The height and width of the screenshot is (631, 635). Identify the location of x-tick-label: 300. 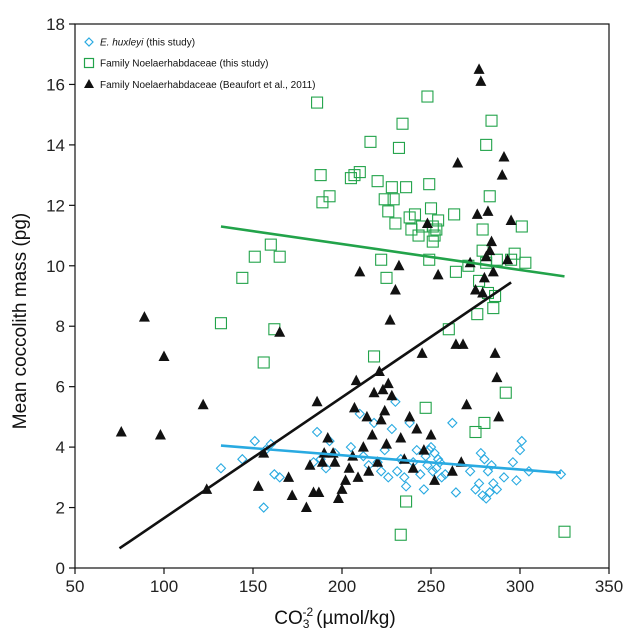
(520, 586).